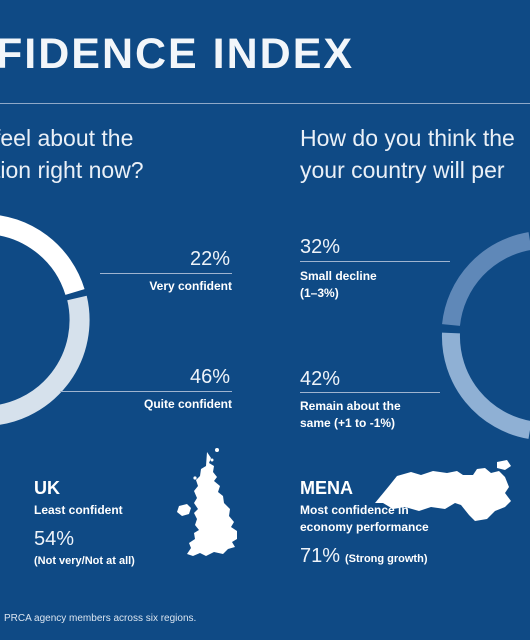 The height and width of the screenshot is (640, 530). Describe the element at coordinates (265, 103) in the screenshot. I see `title-divider` at that location.